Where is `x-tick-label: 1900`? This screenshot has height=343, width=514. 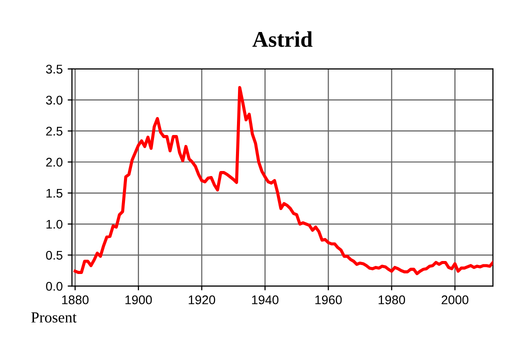
x-tick-label: 1900 is located at coordinates (138, 299).